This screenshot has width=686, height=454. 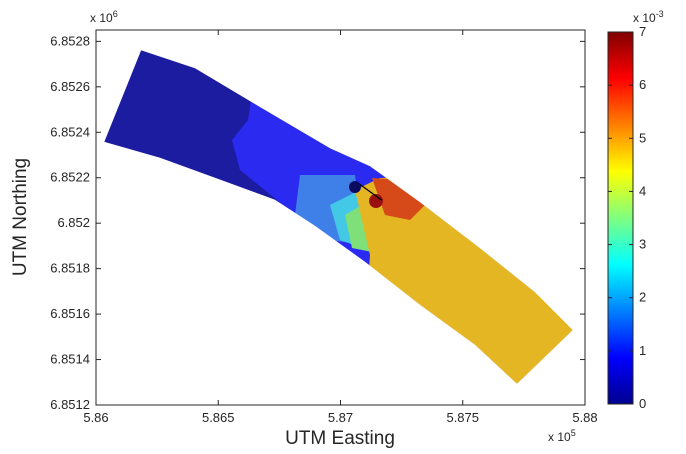 I want to click on x-tick-label: 5.875, so click(x=462, y=417).